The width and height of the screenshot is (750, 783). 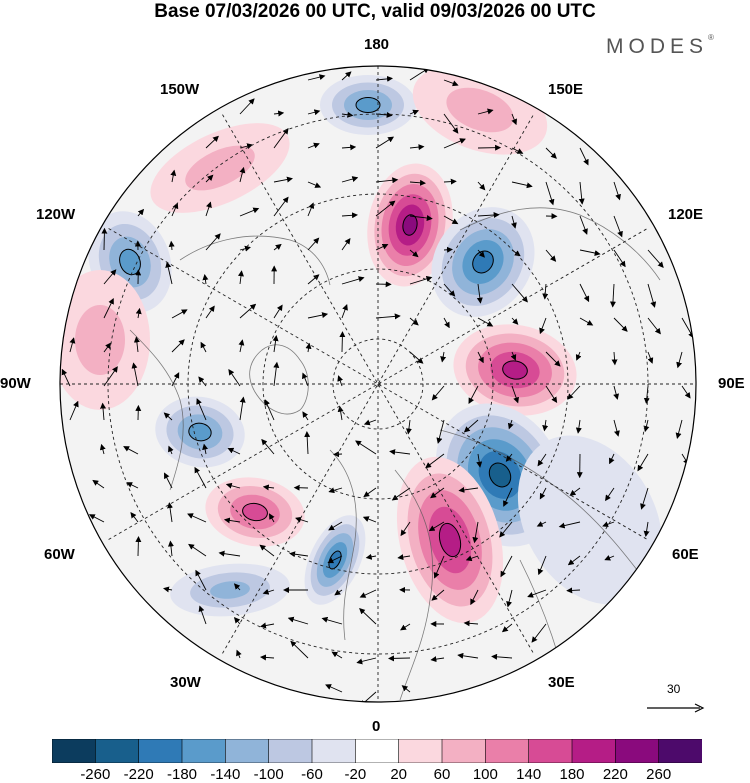 I want to click on brand-name: MODES, so click(x=657, y=46).